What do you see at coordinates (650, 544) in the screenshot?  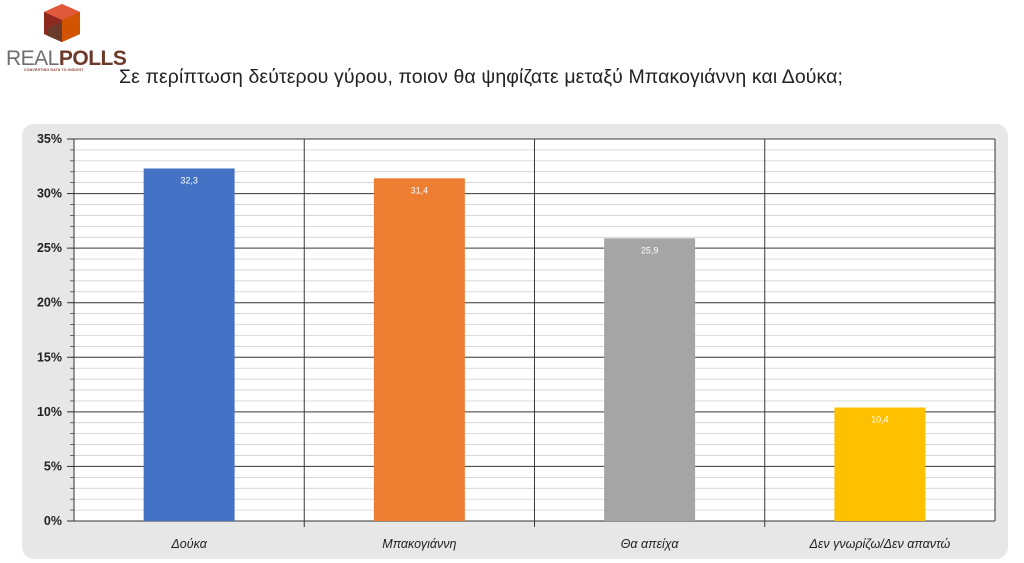 I see `category-label: Θα απείχα` at bounding box center [650, 544].